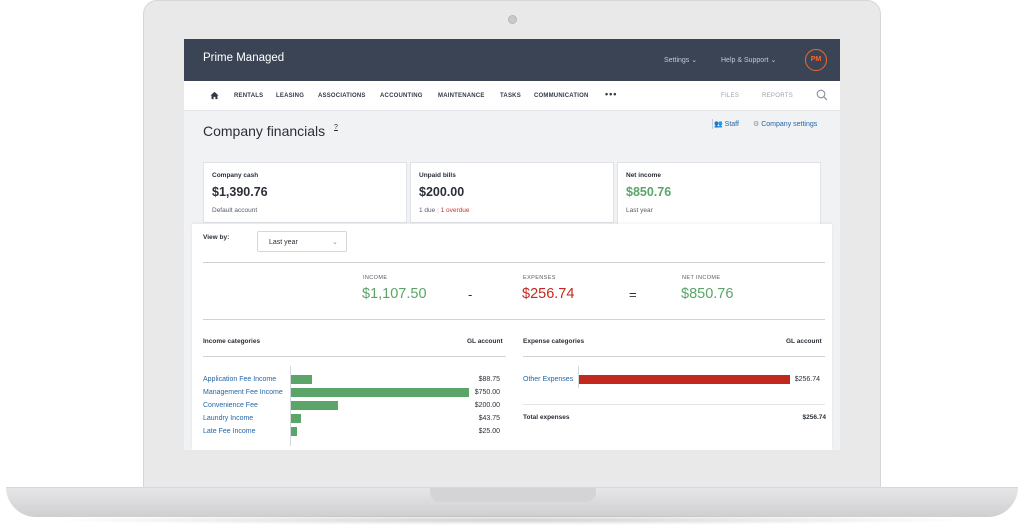  Describe the element at coordinates (401, 96) in the screenshot. I see `nav-accounting: ACCOUNTING` at that location.